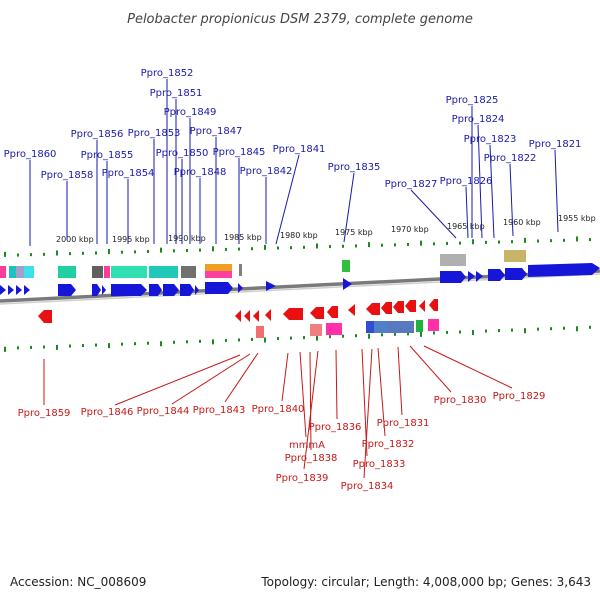 The image size is (600, 600). Describe the element at coordinates (30, 154) in the screenshot. I see `gene-label: Ppro_1860` at that location.